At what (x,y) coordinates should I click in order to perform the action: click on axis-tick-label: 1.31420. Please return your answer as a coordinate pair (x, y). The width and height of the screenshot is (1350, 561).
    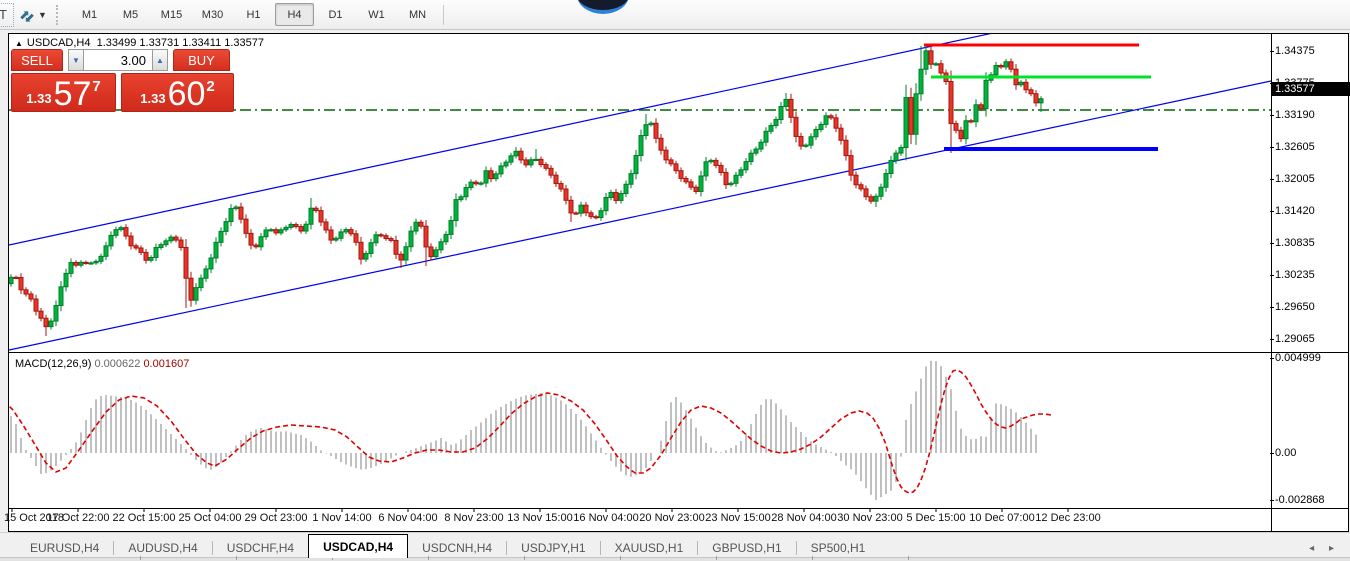
    Looking at the image, I should click on (1292, 211).